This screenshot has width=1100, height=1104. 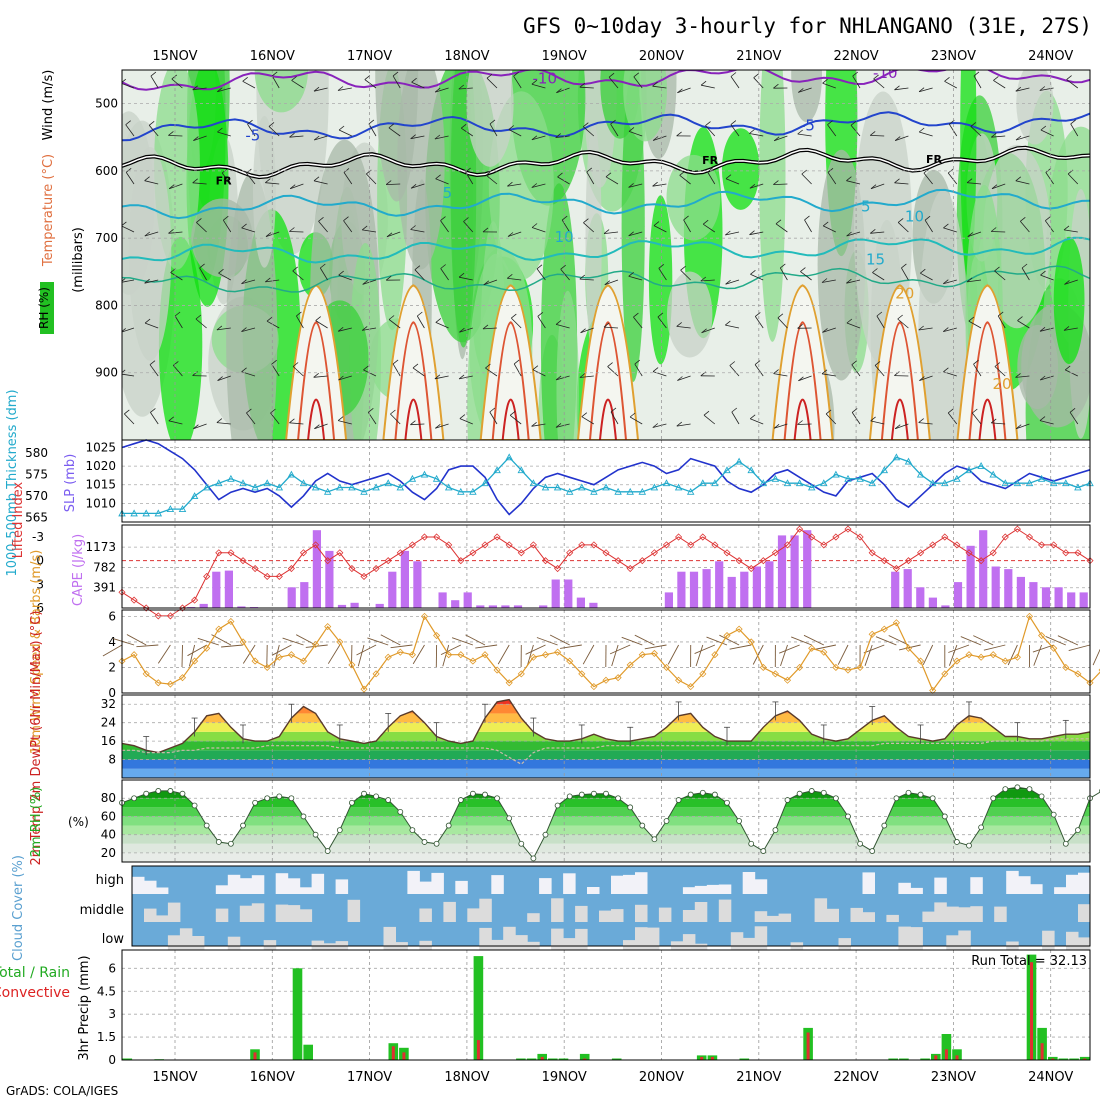 What do you see at coordinates (108, 853) in the screenshot?
I see `rh-tick: 20` at bounding box center [108, 853].